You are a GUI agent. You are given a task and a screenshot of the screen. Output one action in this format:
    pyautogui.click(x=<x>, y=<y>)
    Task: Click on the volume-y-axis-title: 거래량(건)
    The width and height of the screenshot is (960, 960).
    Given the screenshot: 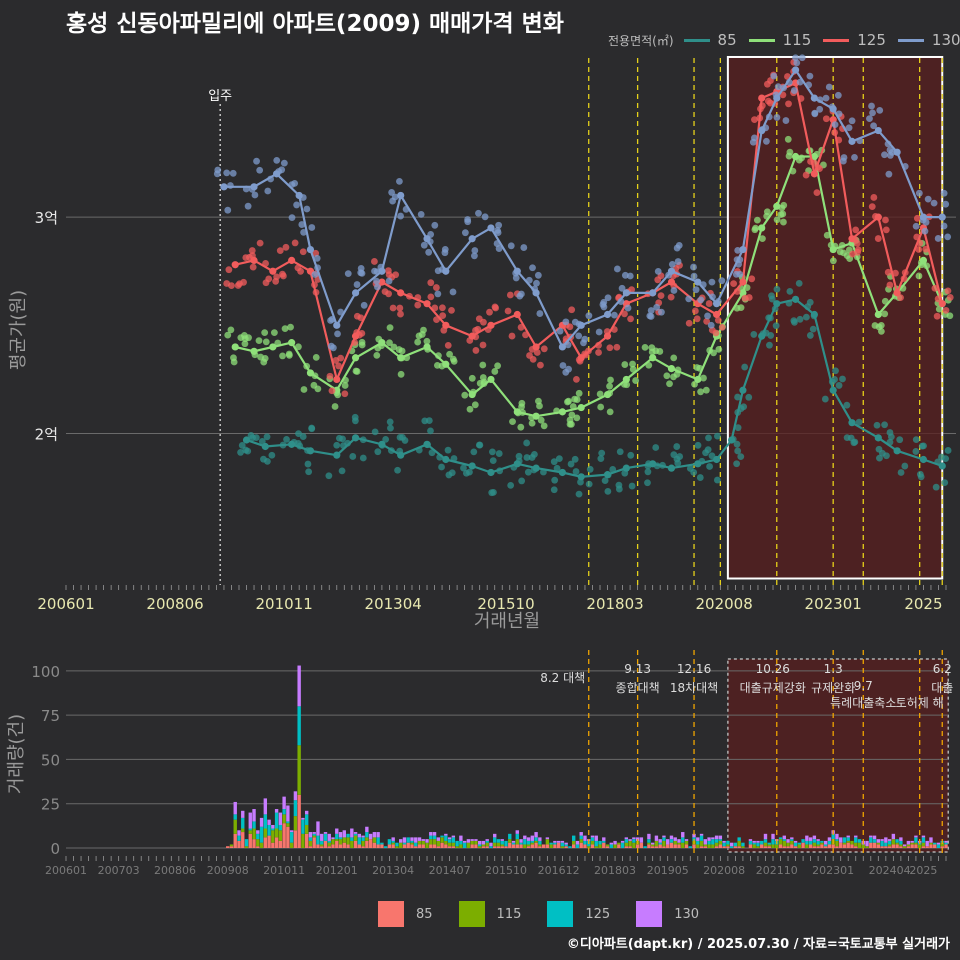 What is the action you would take?
    pyautogui.click(x=16, y=754)
    